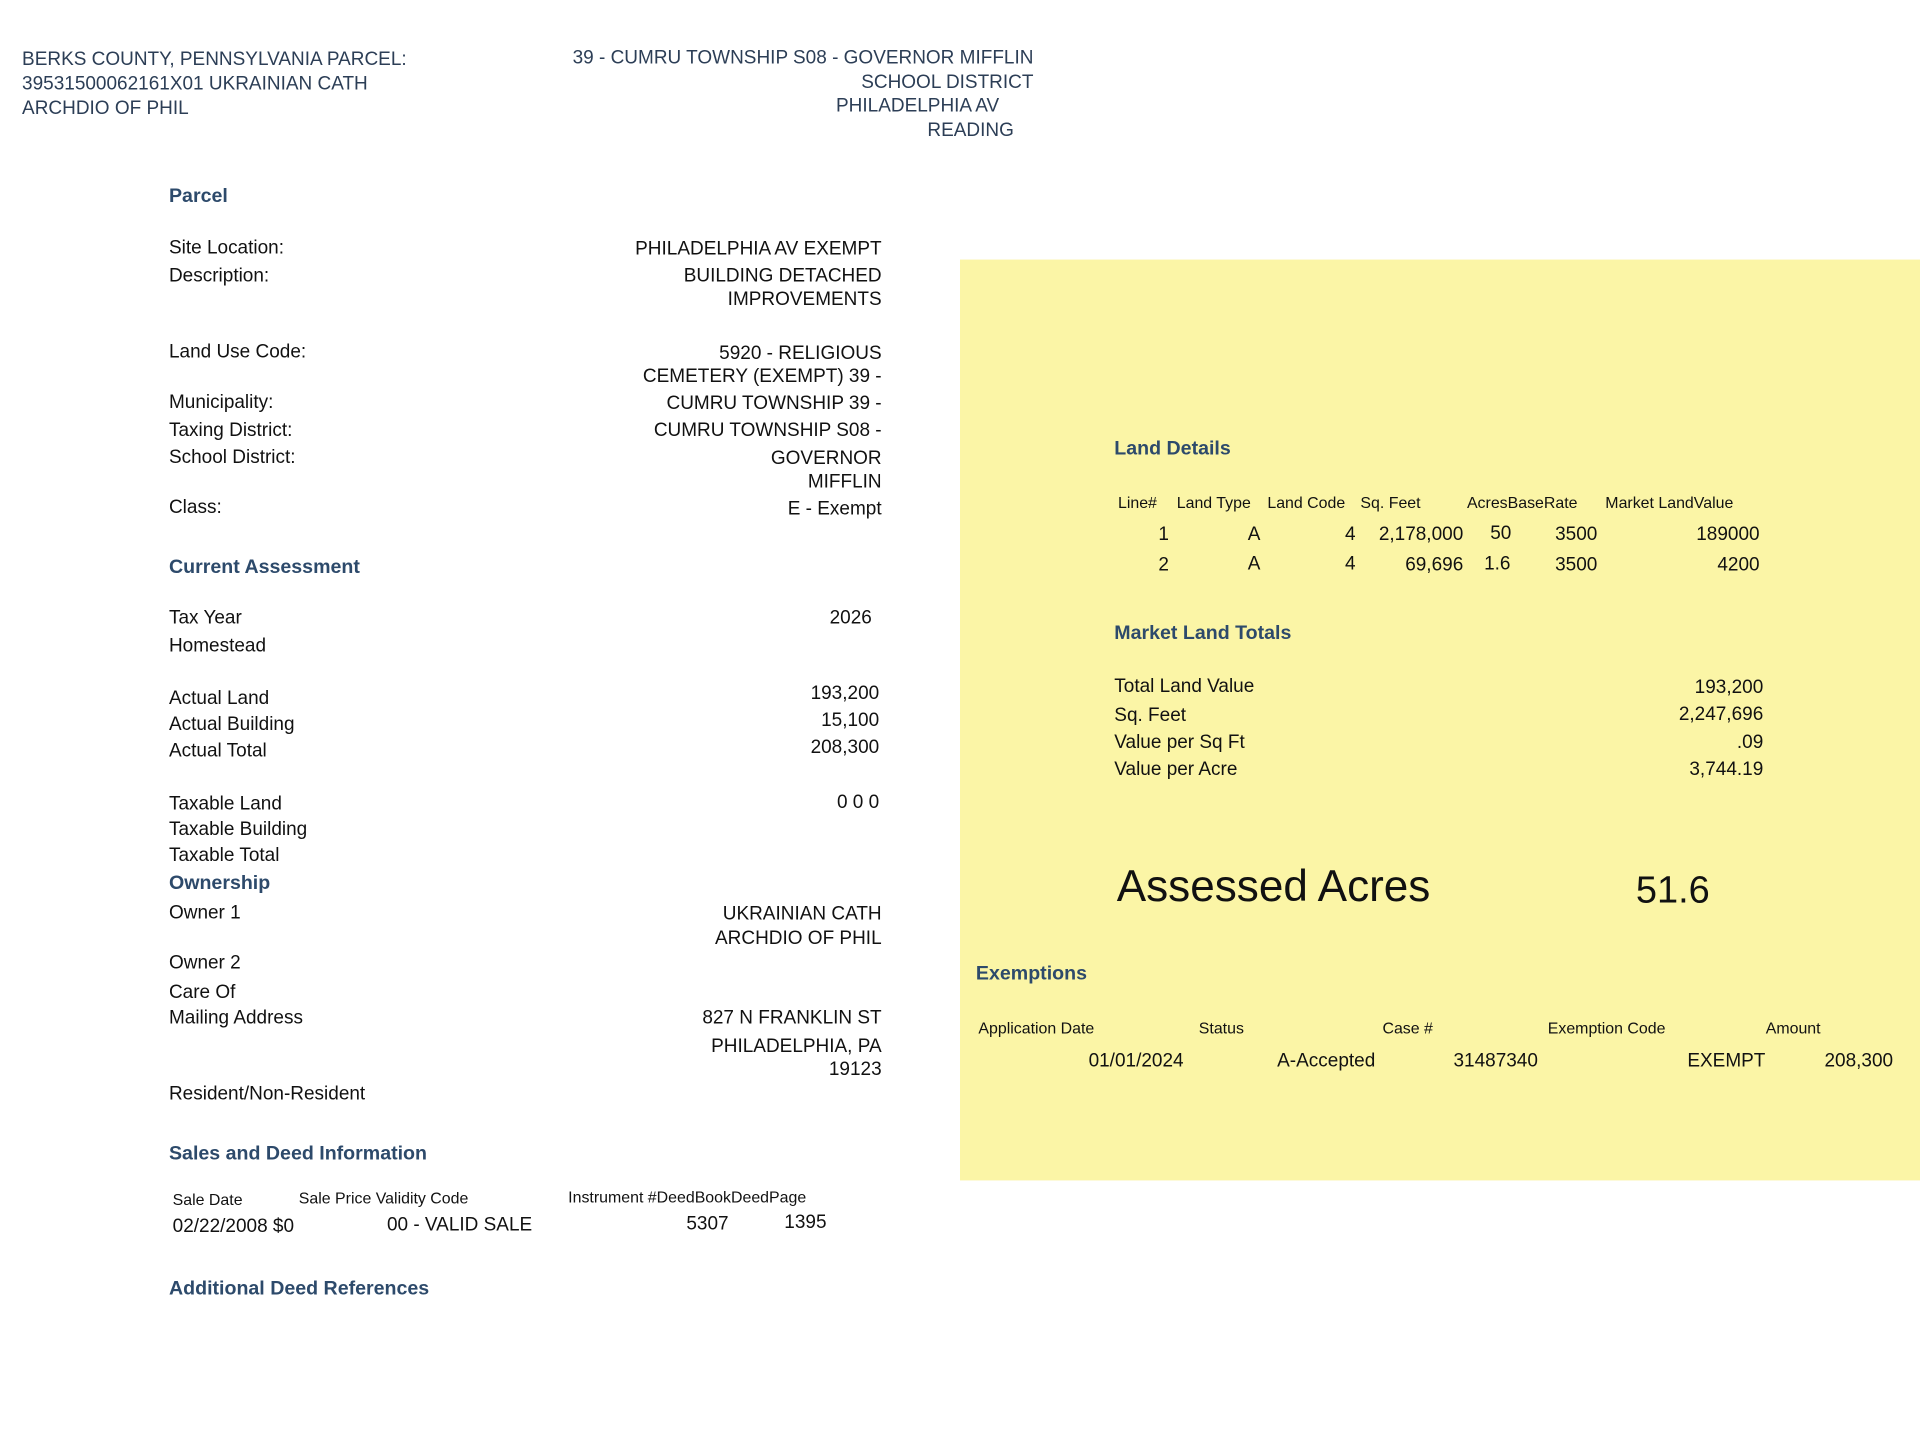 This screenshot has width=1920, height=1440. Describe the element at coordinates (230, 430) in the screenshot. I see `label: Taxing District:` at that location.